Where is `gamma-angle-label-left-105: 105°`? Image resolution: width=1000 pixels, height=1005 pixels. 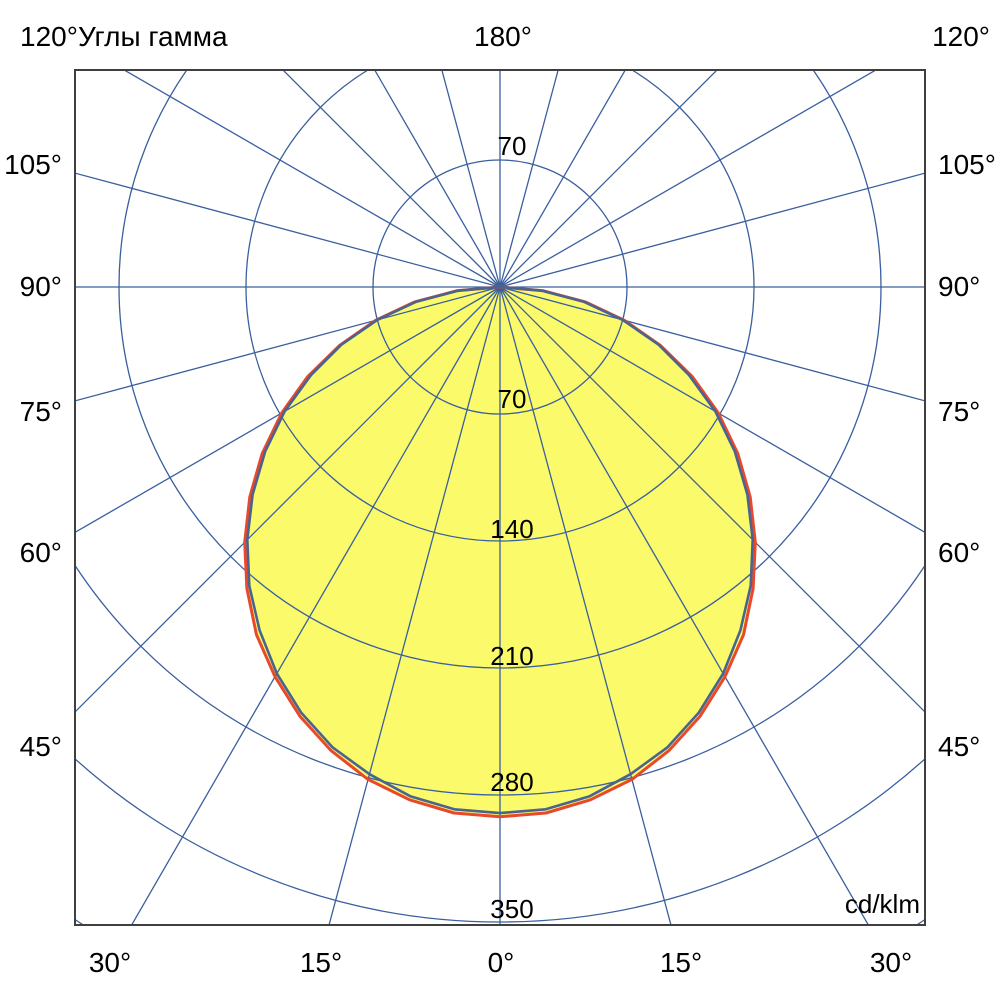 gamma-angle-label-left-105: 105° is located at coordinates (33, 164).